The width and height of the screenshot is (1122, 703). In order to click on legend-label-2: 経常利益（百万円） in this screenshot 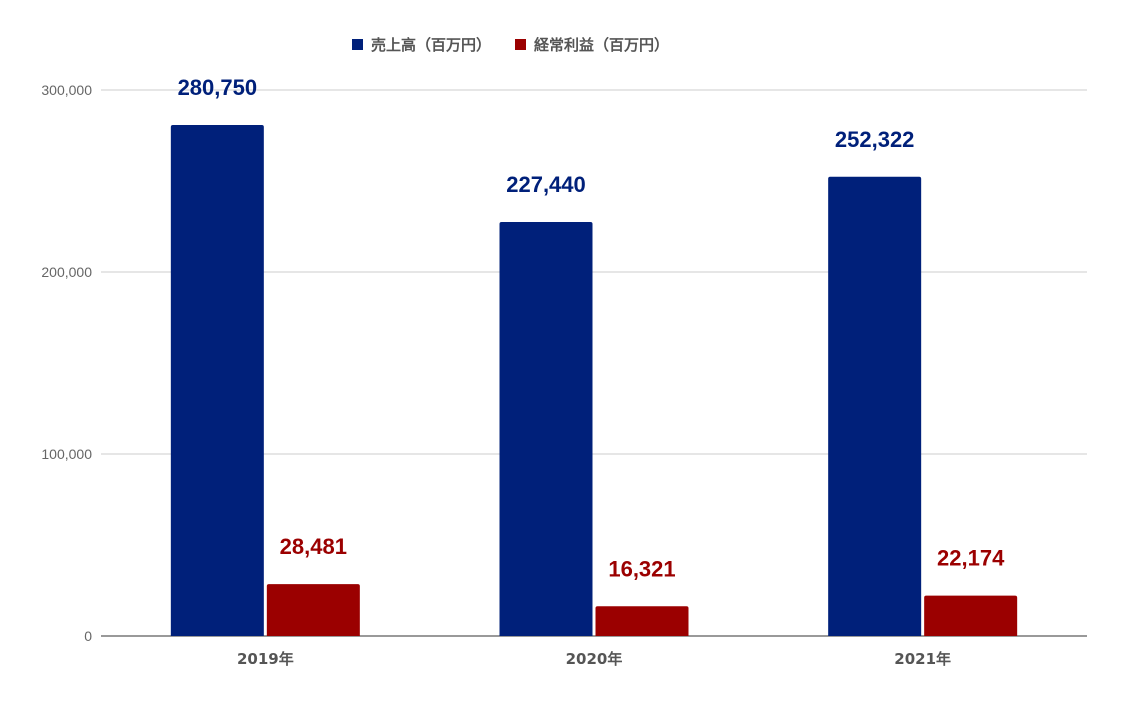, I will do `click(601, 45)`.